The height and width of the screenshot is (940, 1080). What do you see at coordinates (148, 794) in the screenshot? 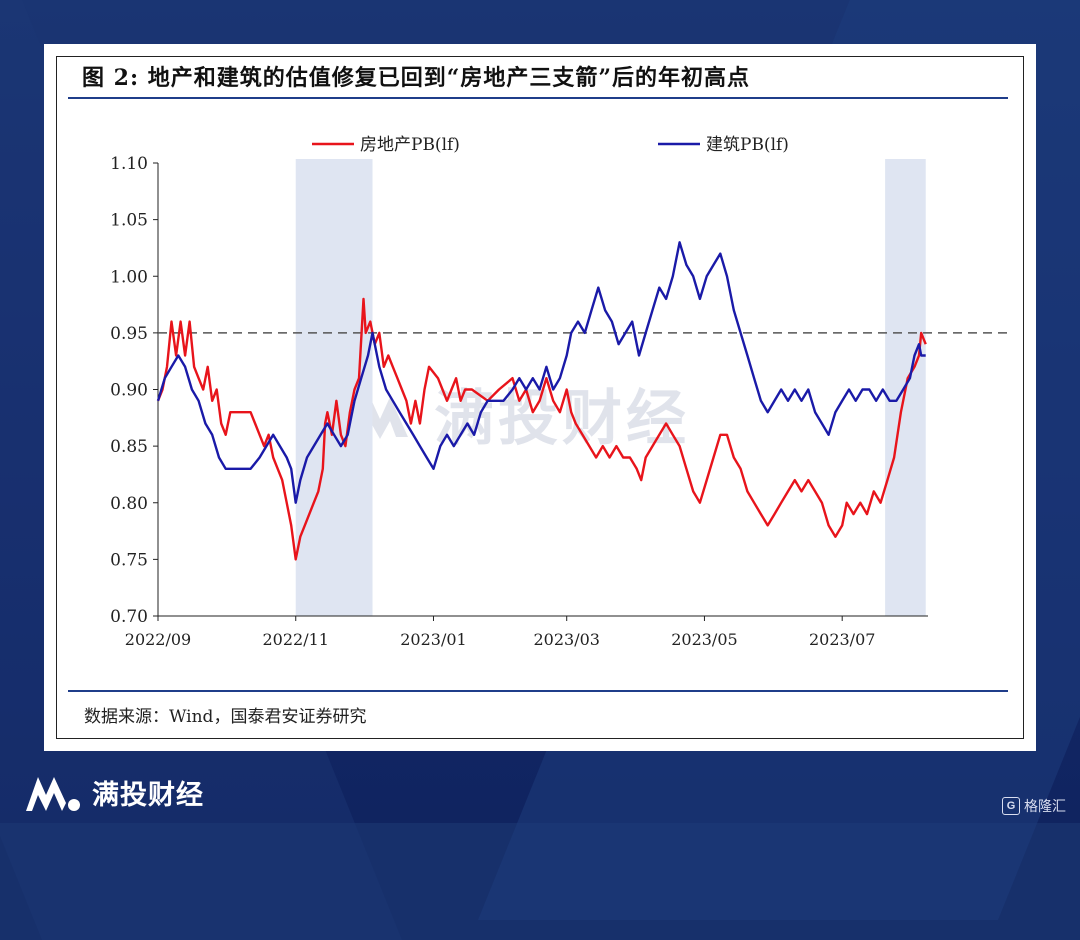
I see `brand-name: 满投财经` at bounding box center [148, 794].